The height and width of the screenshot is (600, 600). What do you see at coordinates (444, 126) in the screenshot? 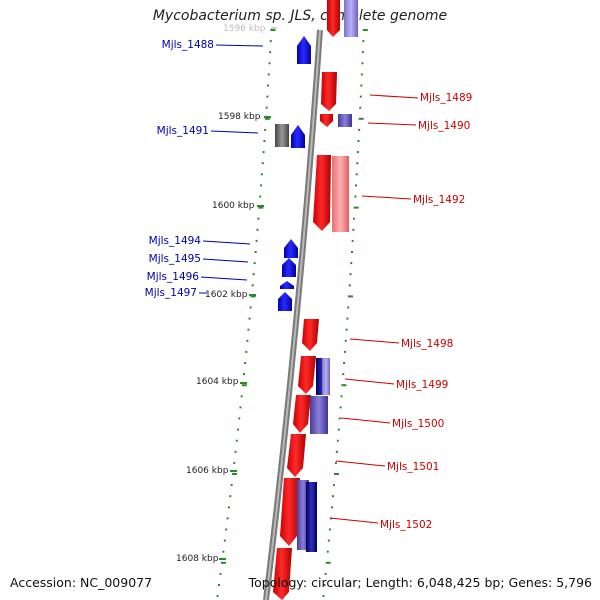
I see `gene-label-mjls-1490: Mjls_1490` at bounding box center [444, 126].